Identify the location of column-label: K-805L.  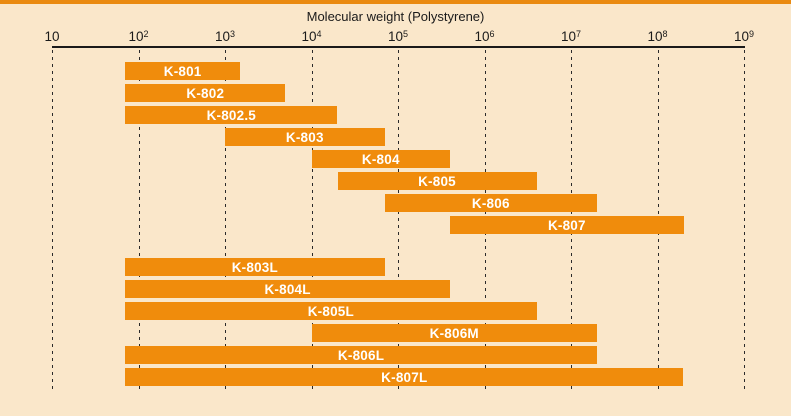
(330, 311).